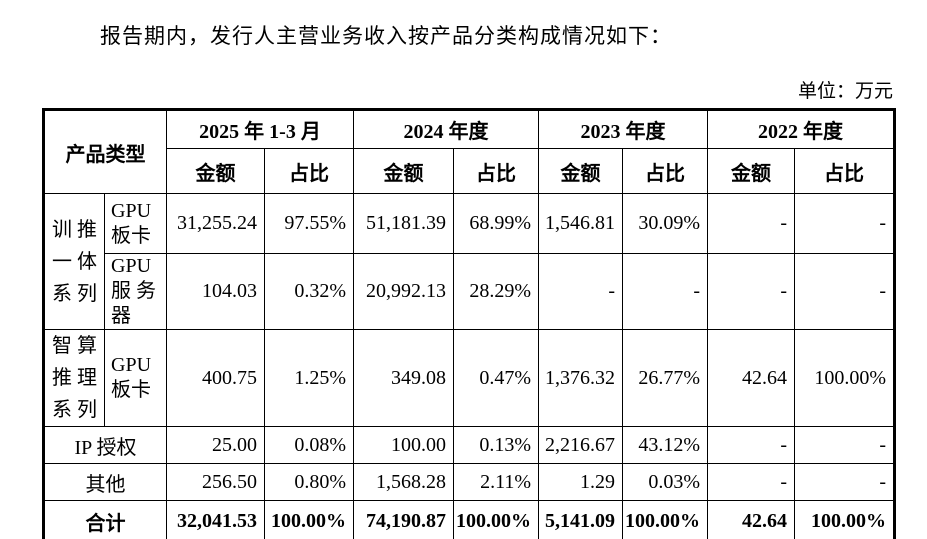  I want to click on col-header-period-2023: 2023 年度, so click(623, 129).